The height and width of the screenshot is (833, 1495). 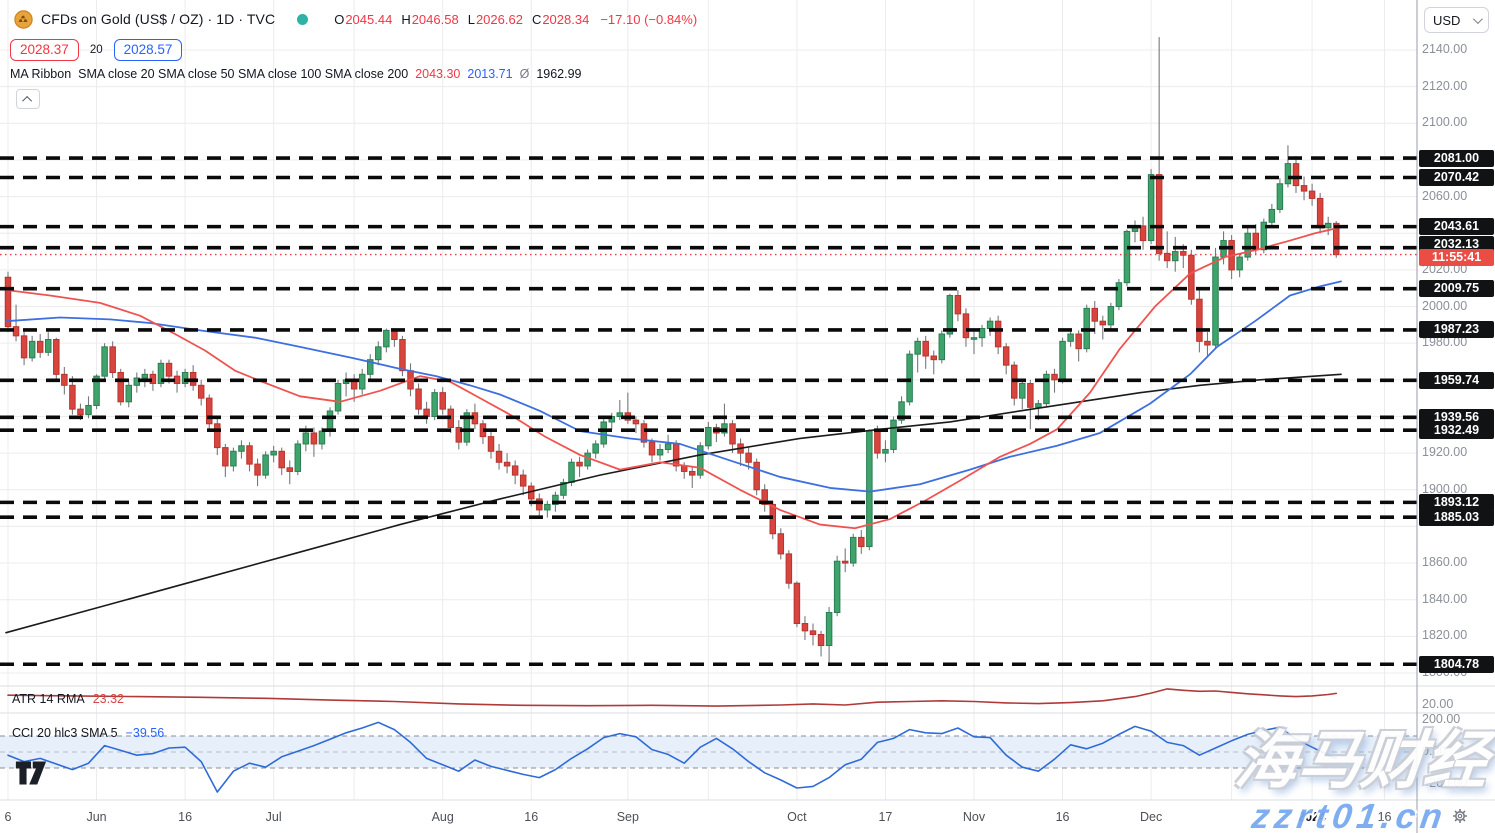 What do you see at coordinates (108, 699) in the screenshot?
I see `atr-value: 23.32` at bounding box center [108, 699].